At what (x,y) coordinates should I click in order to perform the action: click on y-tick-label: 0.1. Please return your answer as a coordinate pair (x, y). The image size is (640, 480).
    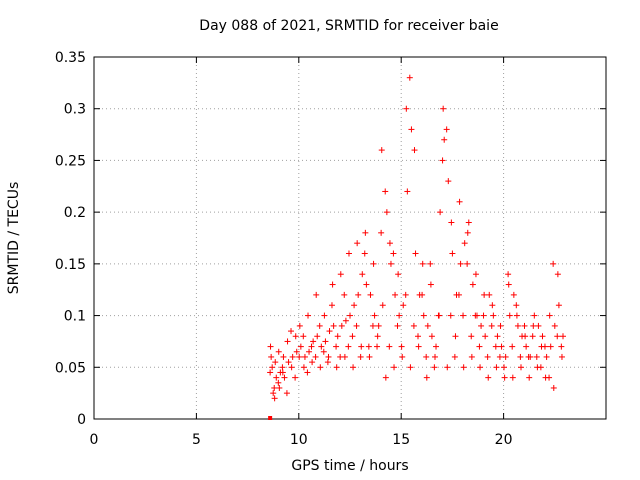
    Looking at the image, I should click on (75, 317).